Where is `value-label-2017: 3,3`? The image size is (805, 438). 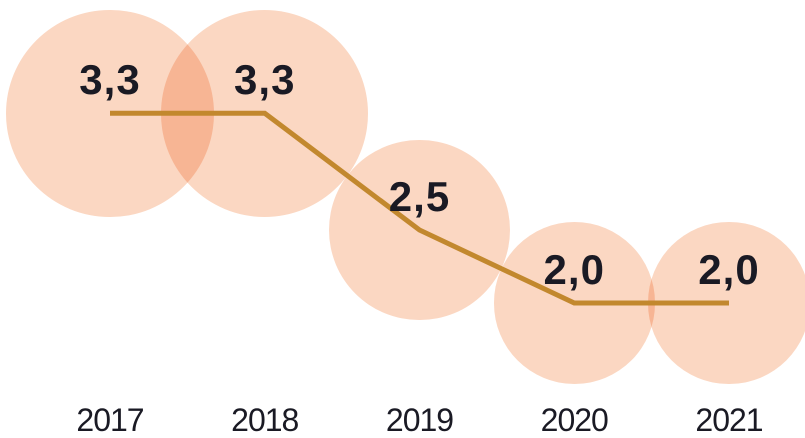 value-label-2017: 3,3 is located at coordinates (110, 80).